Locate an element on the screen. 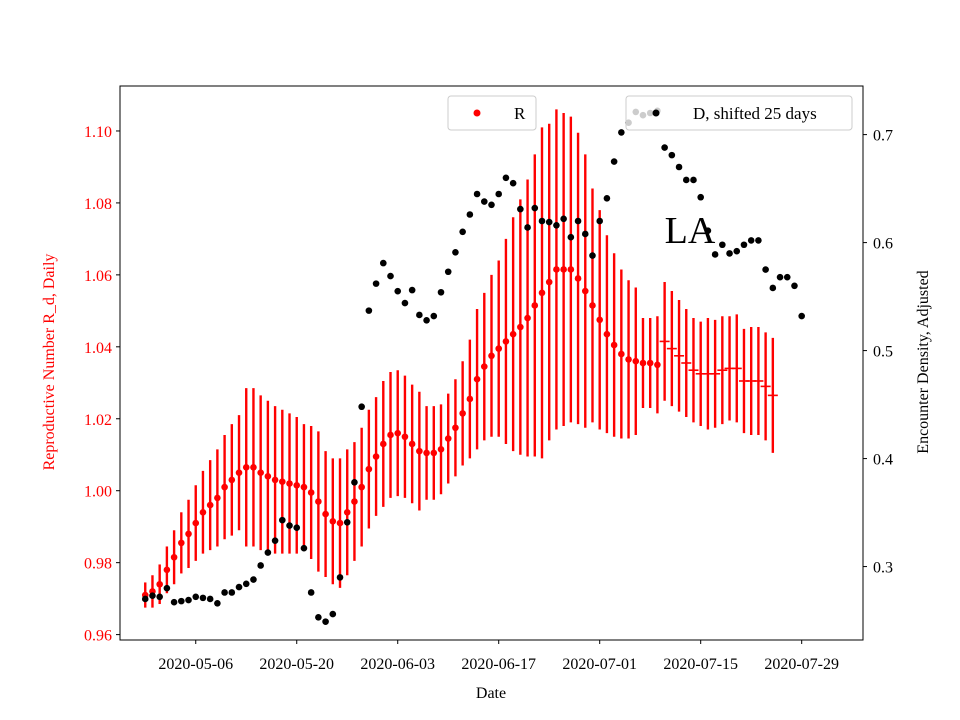  left-y-tick-label: 0.96 is located at coordinates (98, 636).